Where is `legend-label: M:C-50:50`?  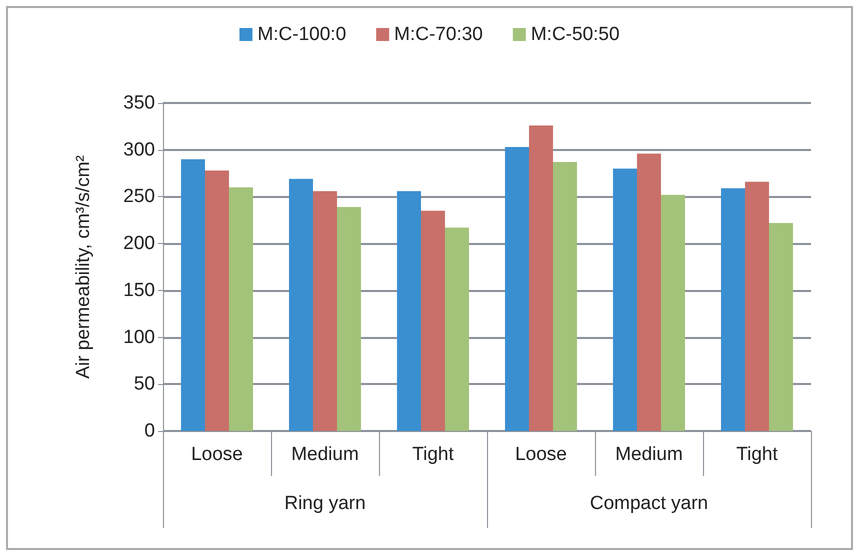
legend-label: M:C-50:50 is located at coordinates (575, 34).